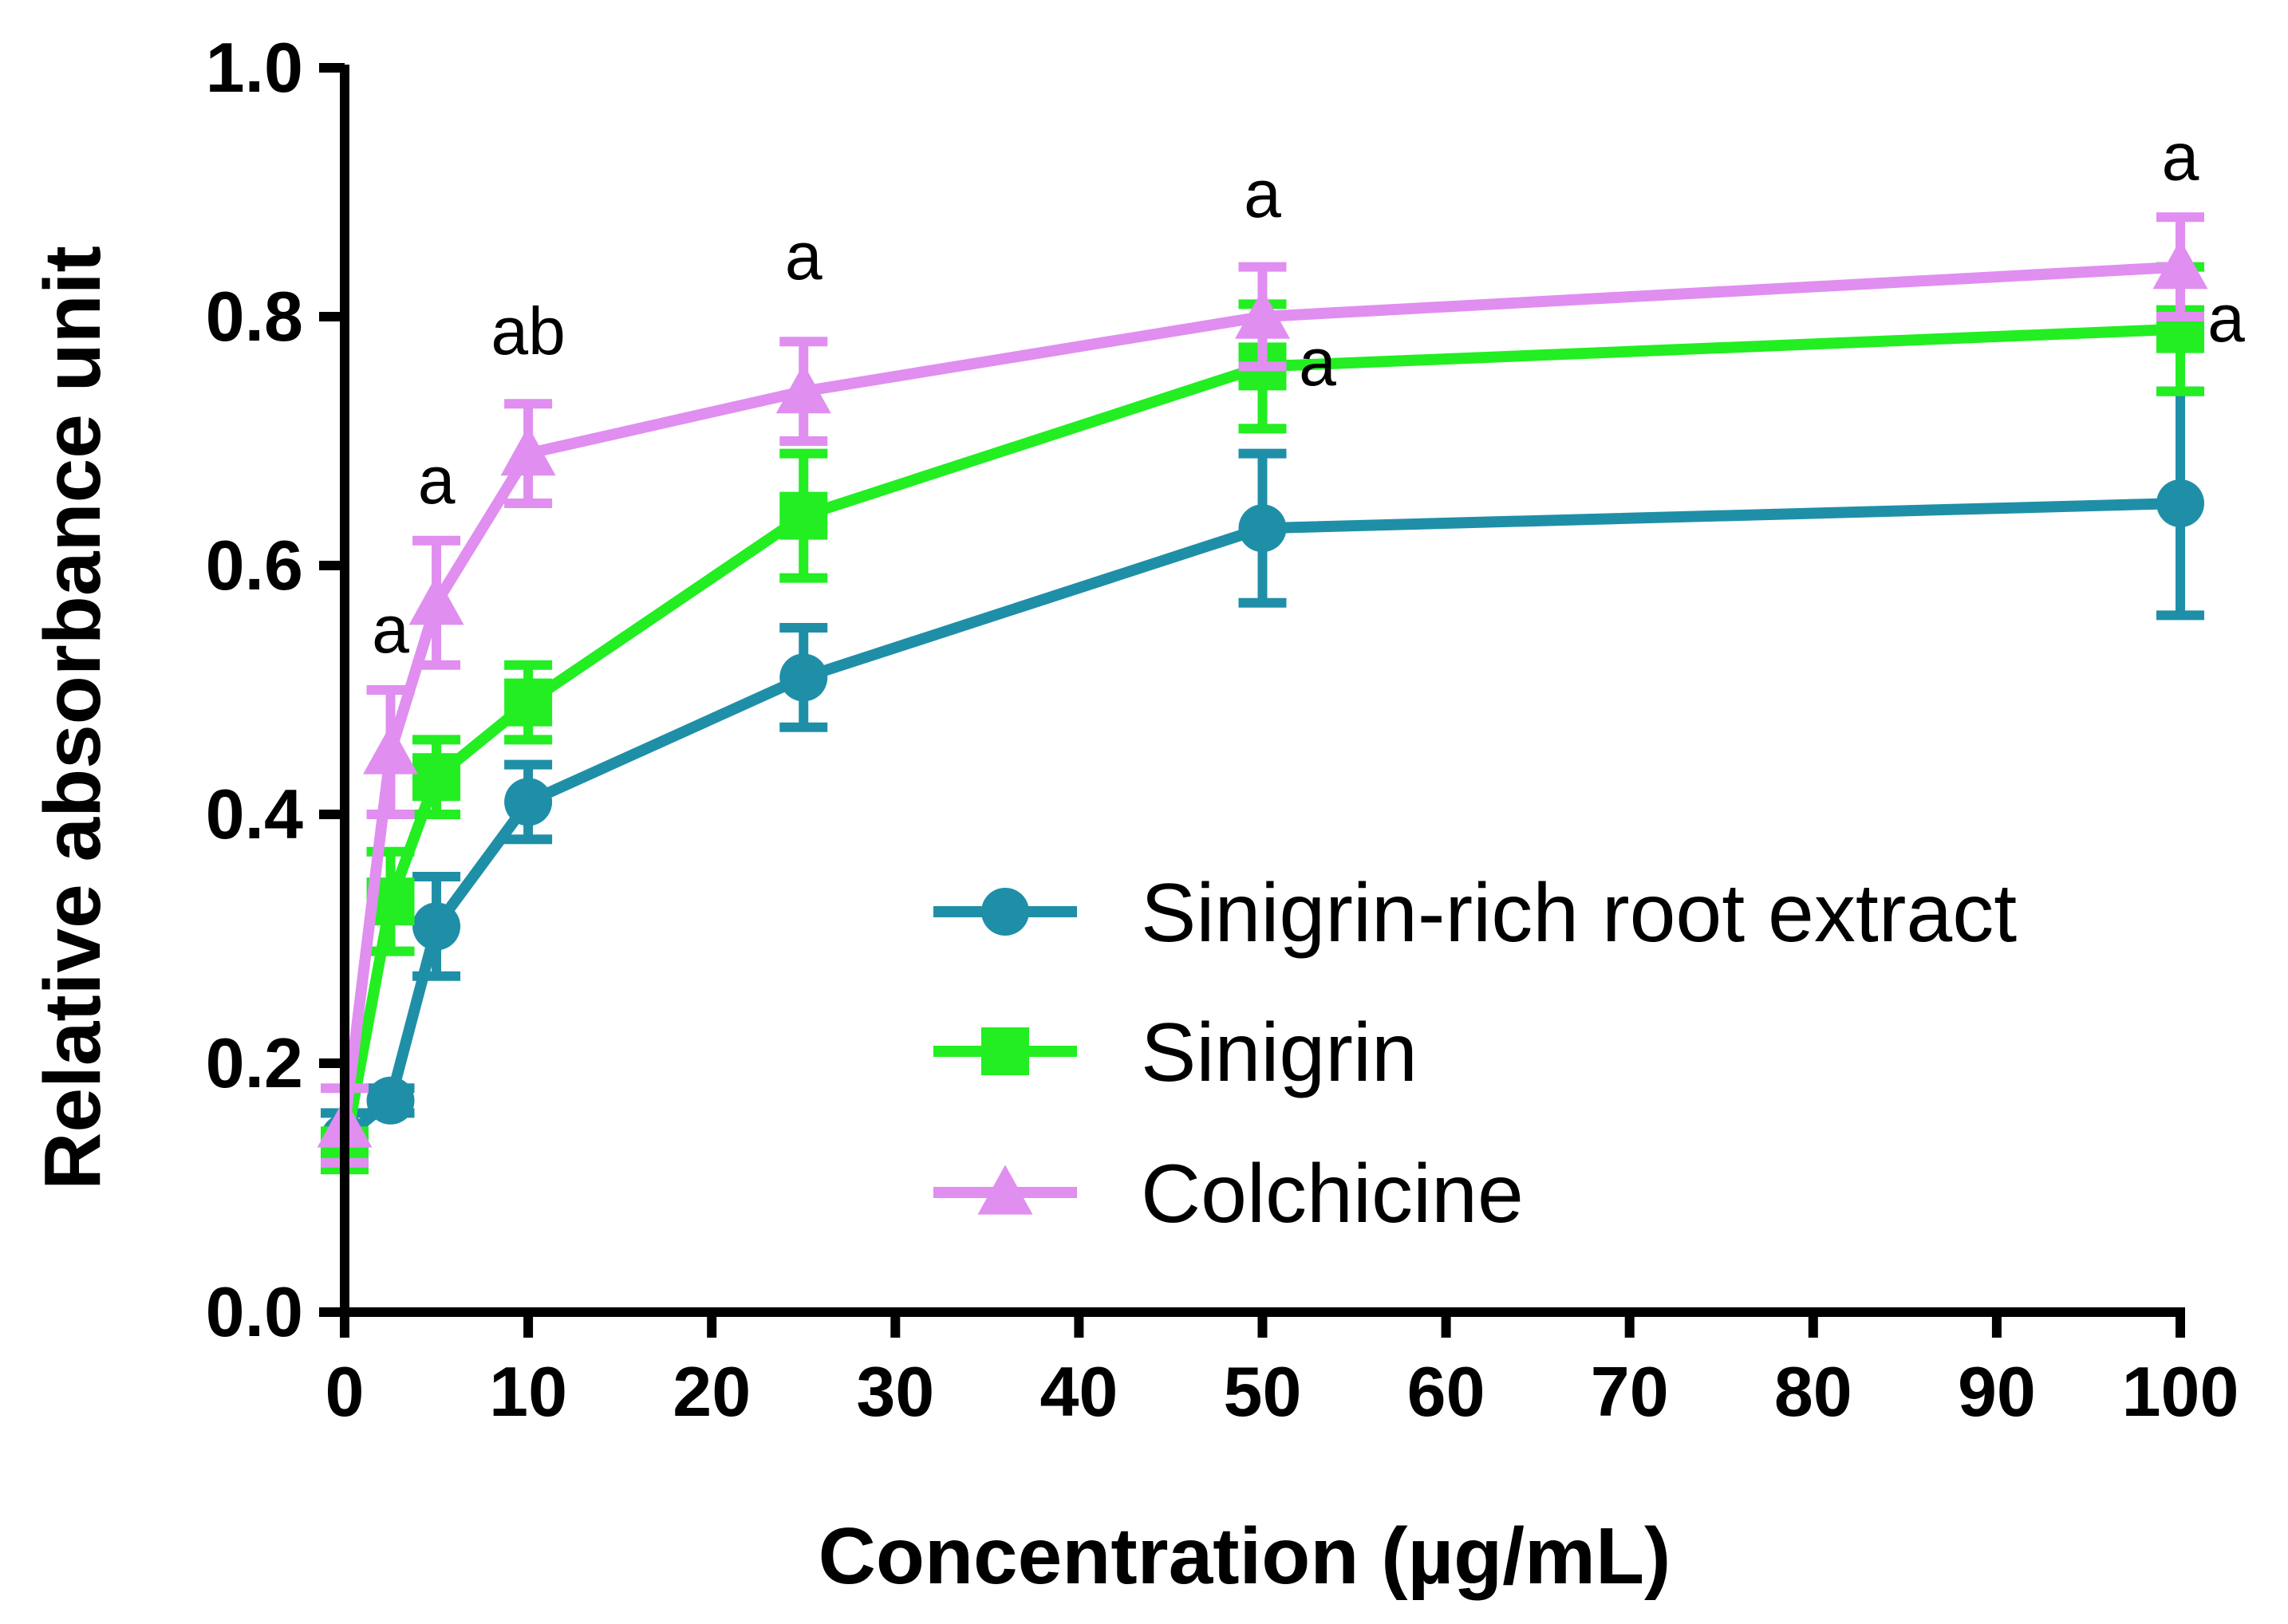 The height and width of the screenshot is (1624, 2288). I want to click on legend-item-0: Sinigrin-rich root extract, so click(1475, 913).